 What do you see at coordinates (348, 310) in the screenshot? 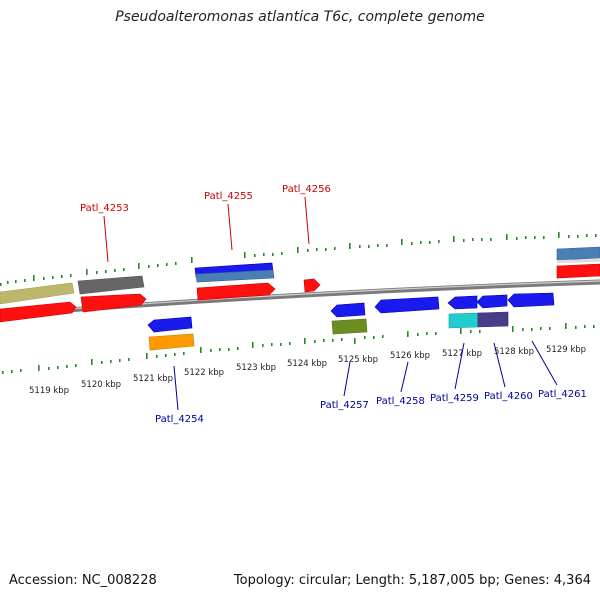
I see `cds-patl-4257-blue` at bounding box center [348, 310].